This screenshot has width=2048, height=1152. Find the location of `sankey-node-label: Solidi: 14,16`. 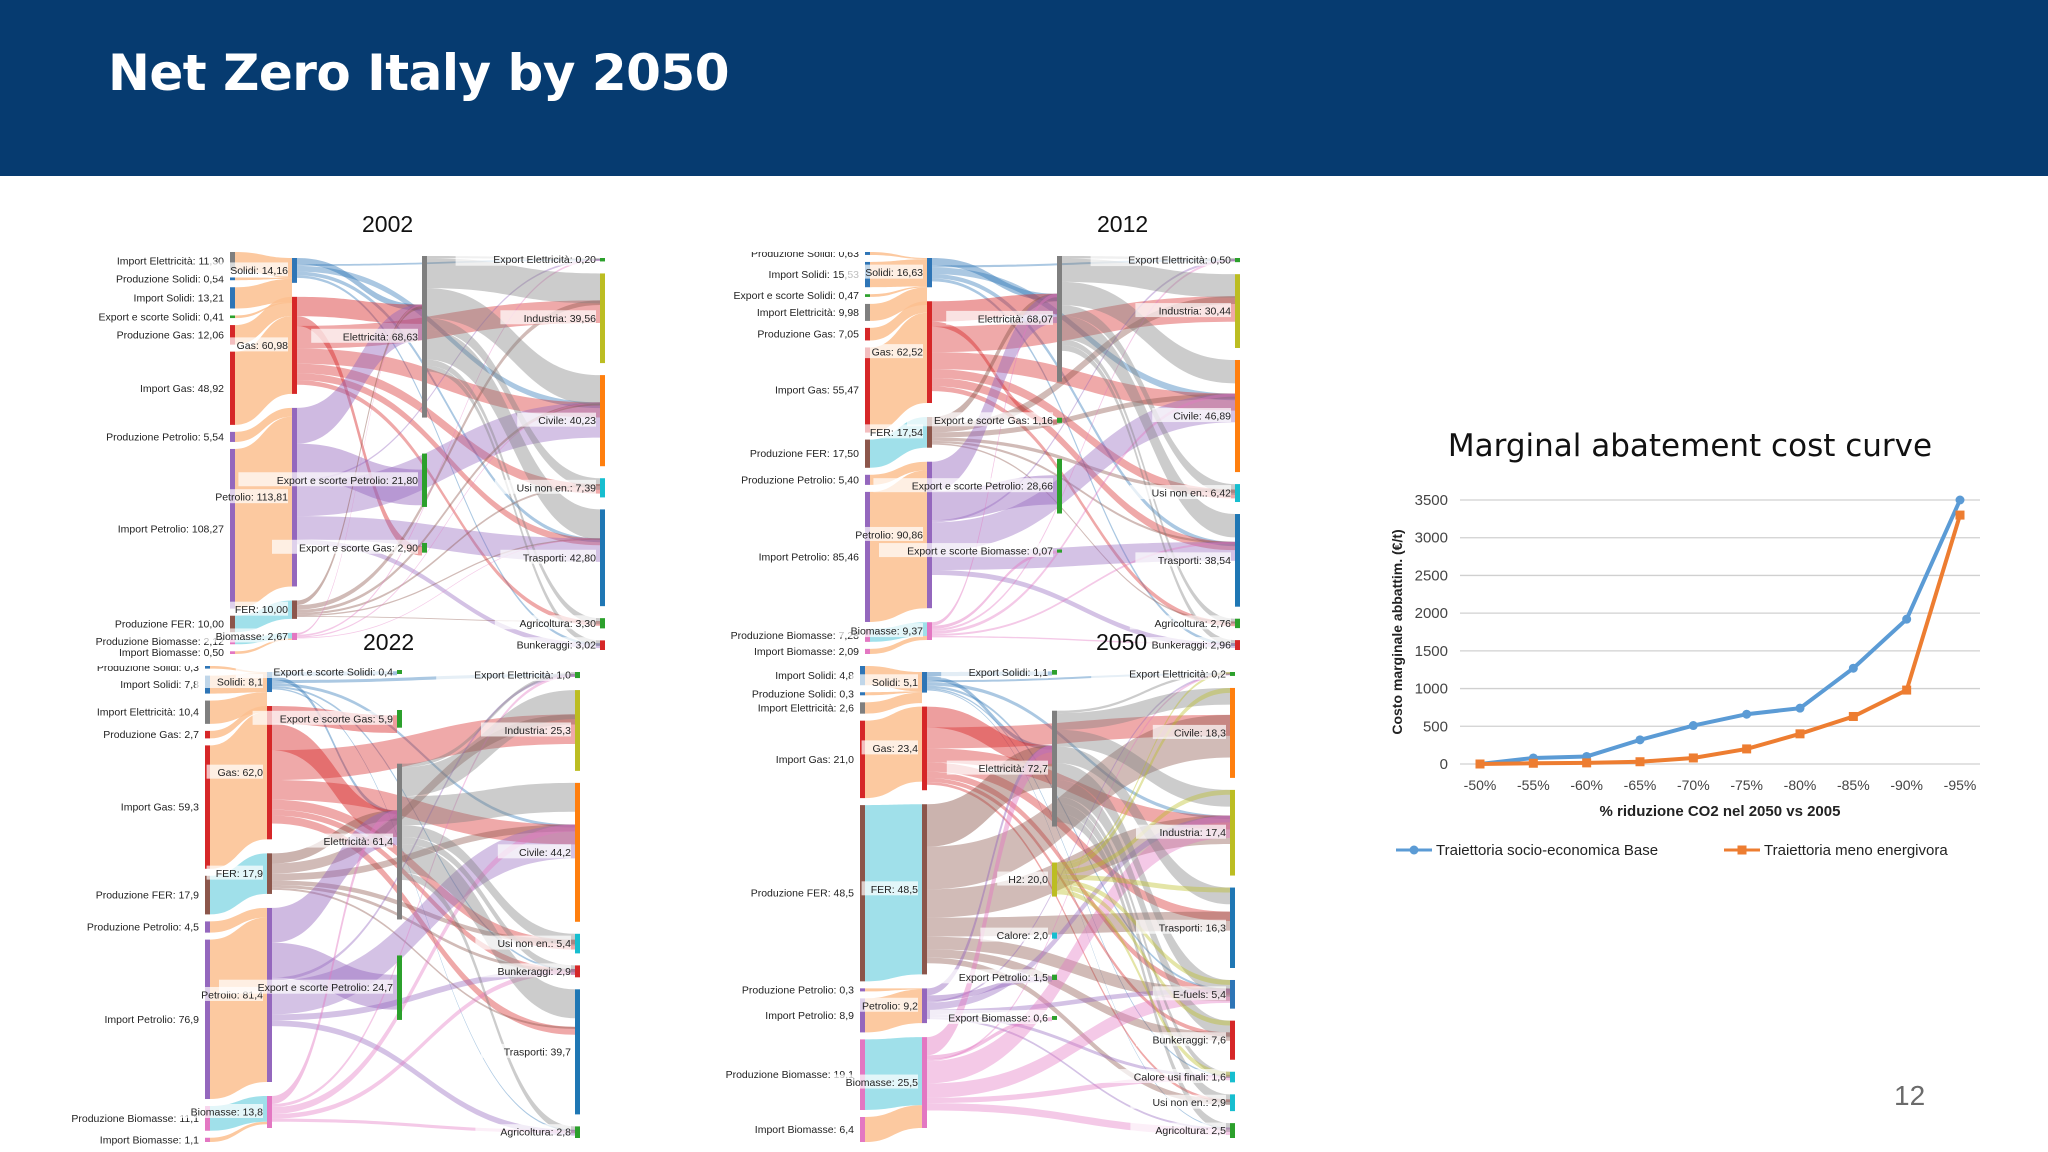

sankey-node-label: Solidi: 14,16 is located at coordinates (259, 271).